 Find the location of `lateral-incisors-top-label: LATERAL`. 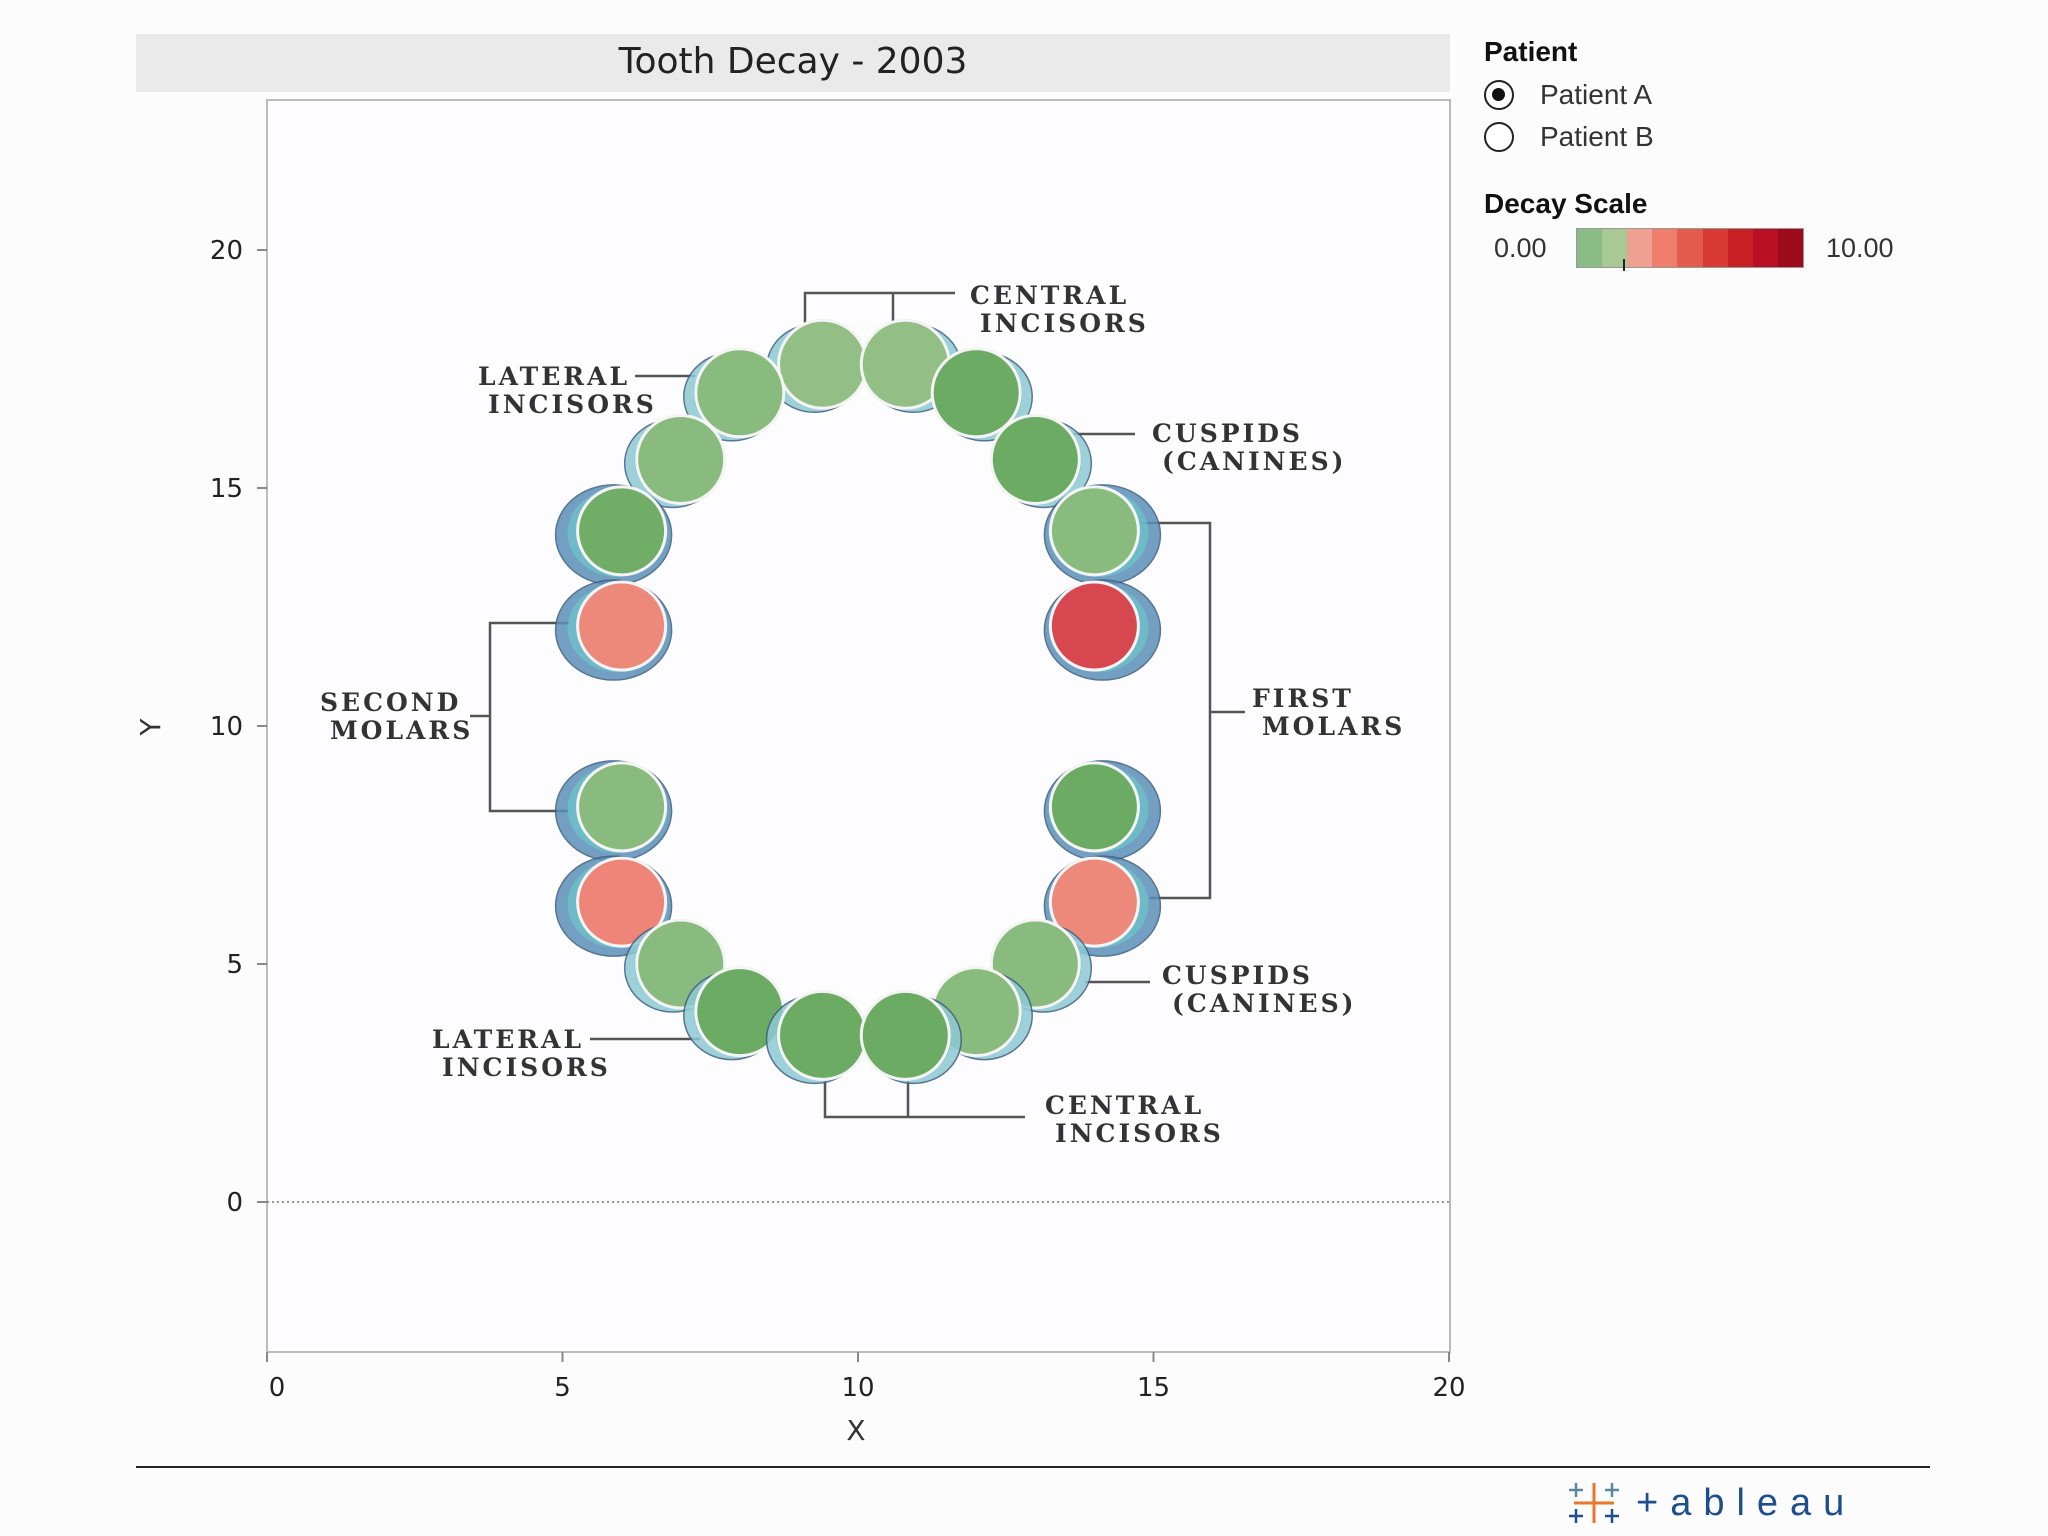

lateral-incisors-top-label: LATERAL is located at coordinates (554, 376).